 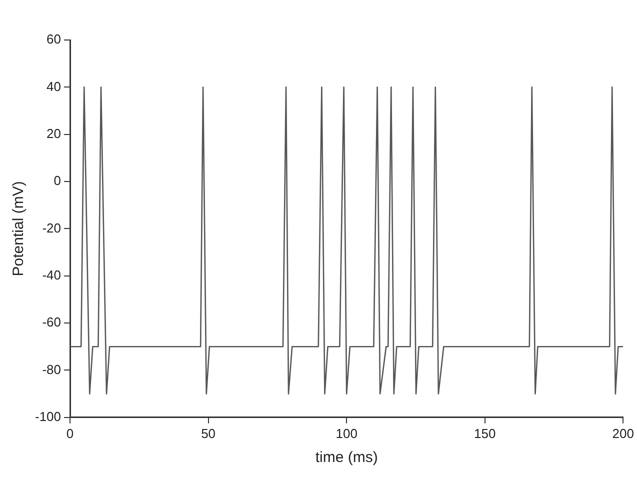 I want to click on y-axis-title: Potential (mV), so click(x=19, y=228).